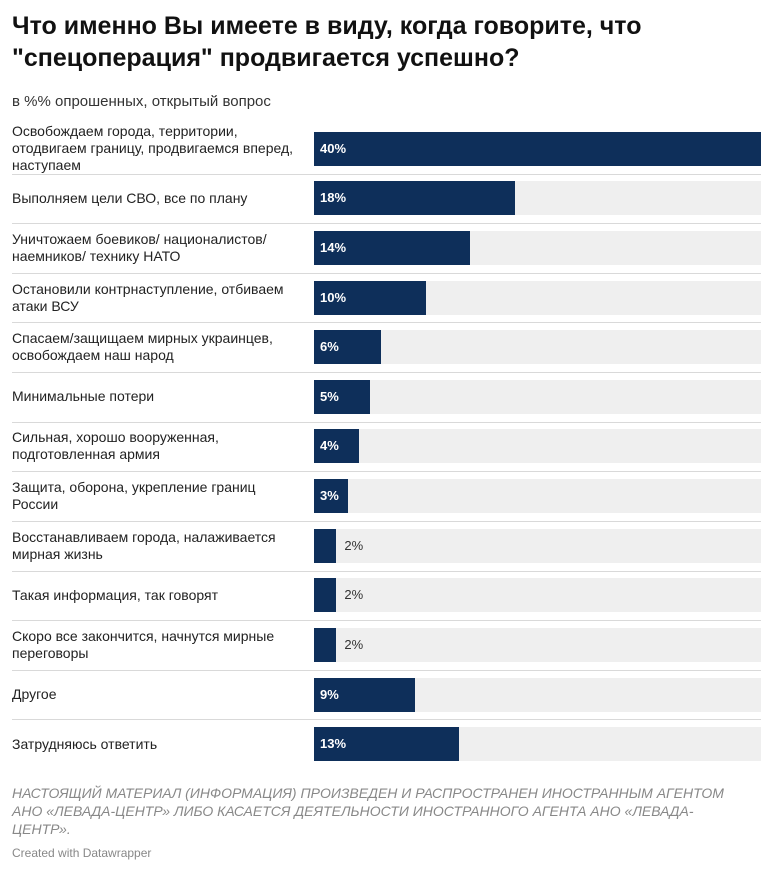  What do you see at coordinates (329, 694) in the screenshot?
I see `value-label: 9%` at bounding box center [329, 694].